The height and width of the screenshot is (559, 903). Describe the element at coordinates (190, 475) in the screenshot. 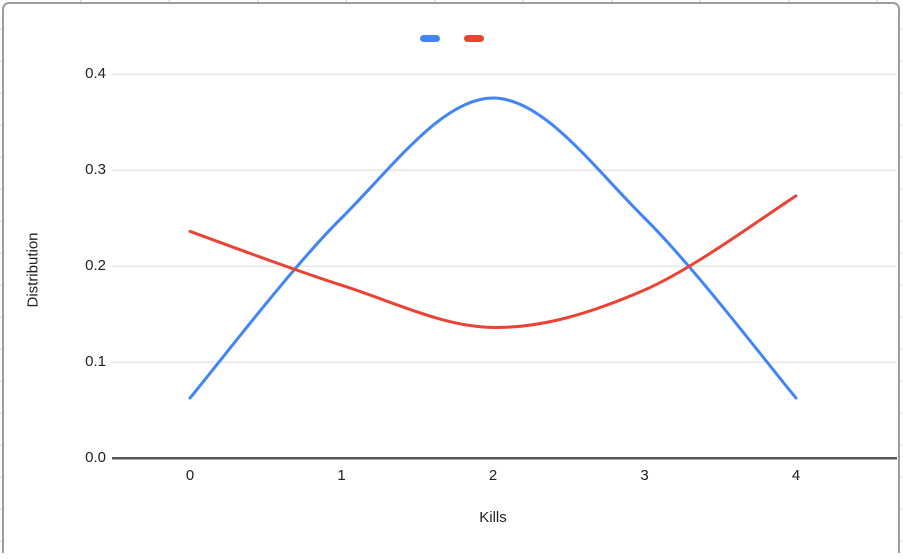

I see `x-tick-label: 0` at that location.